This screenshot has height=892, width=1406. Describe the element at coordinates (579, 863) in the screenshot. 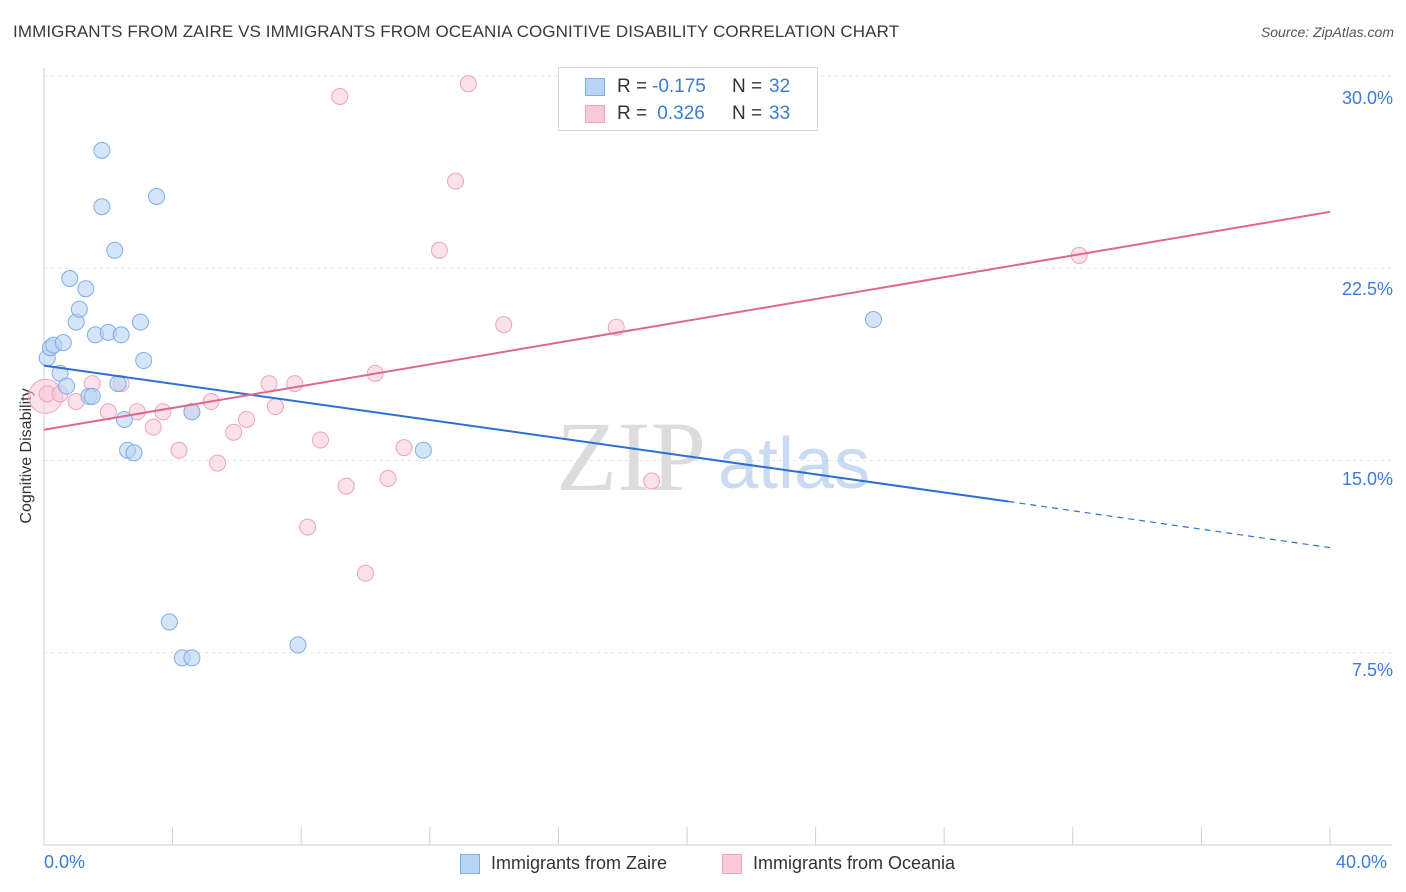

I see `zaire-legend-label: Immigrants from Zaire` at that location.